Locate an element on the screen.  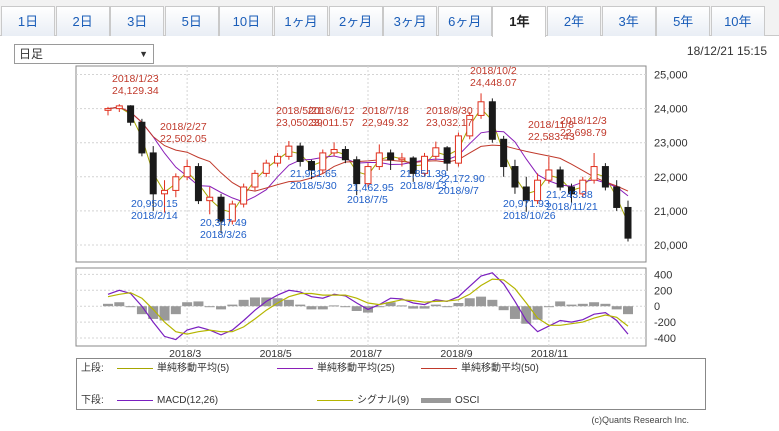
annotation-high-date: 2018/1/23 is located at coordinates (135, 79).